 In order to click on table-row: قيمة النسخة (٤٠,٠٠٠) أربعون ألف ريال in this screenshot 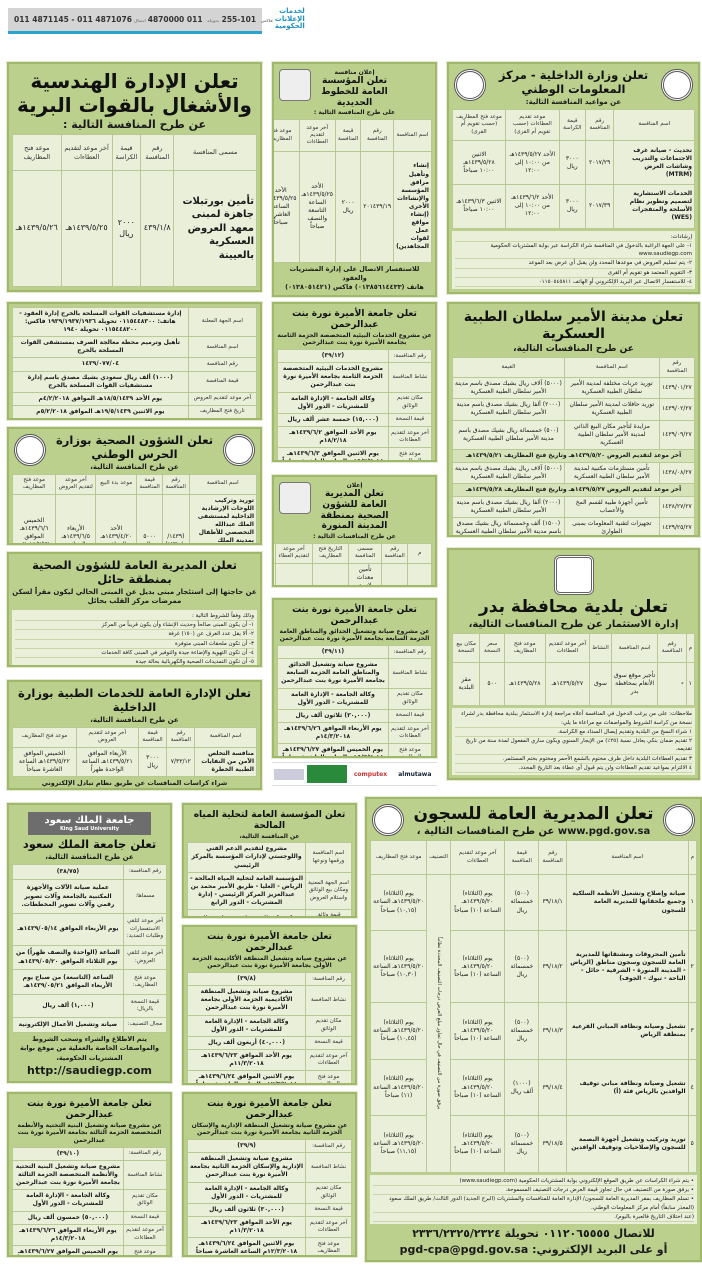, I will do `click(269, 1042)`.